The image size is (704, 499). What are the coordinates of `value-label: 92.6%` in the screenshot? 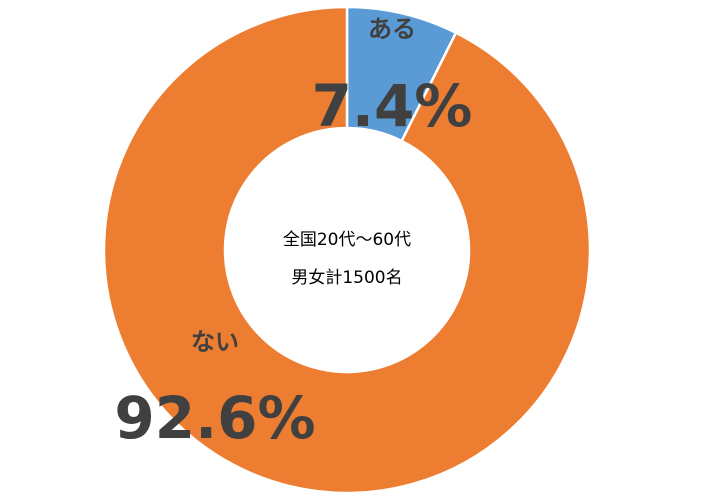 It's located at (214, 418).